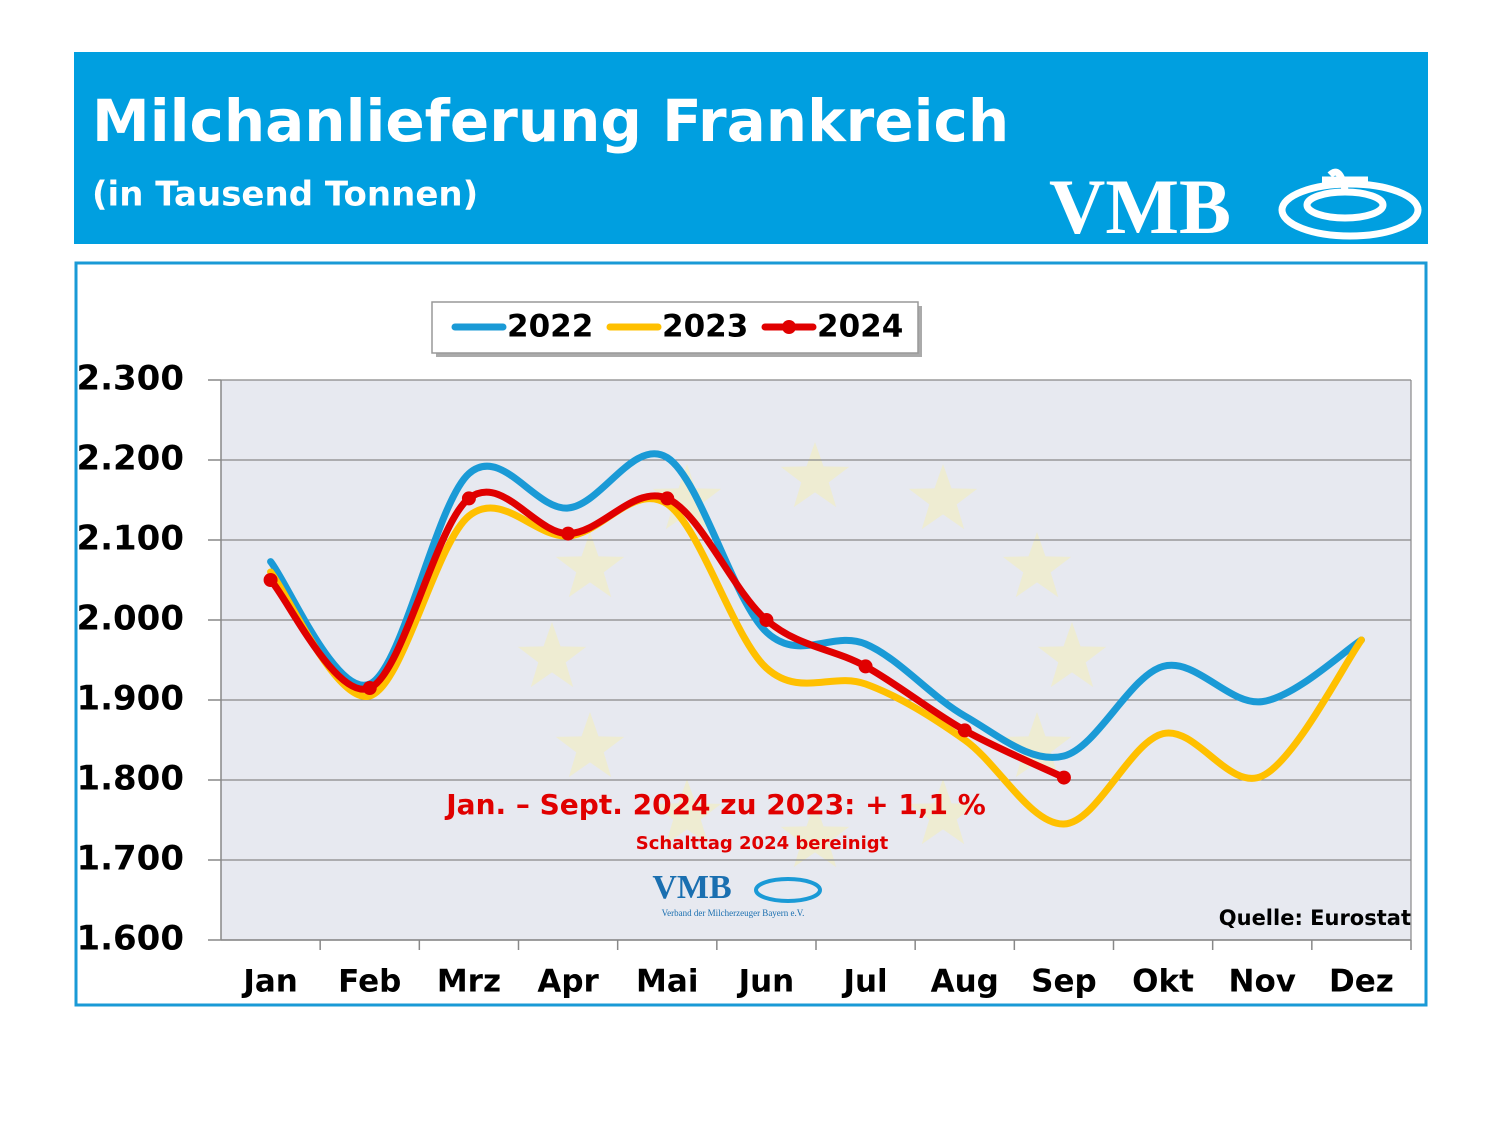 The width and height of the screenshot is (1500, 1125). I want to click on small-logo-text: VMB, so click(691, 887).